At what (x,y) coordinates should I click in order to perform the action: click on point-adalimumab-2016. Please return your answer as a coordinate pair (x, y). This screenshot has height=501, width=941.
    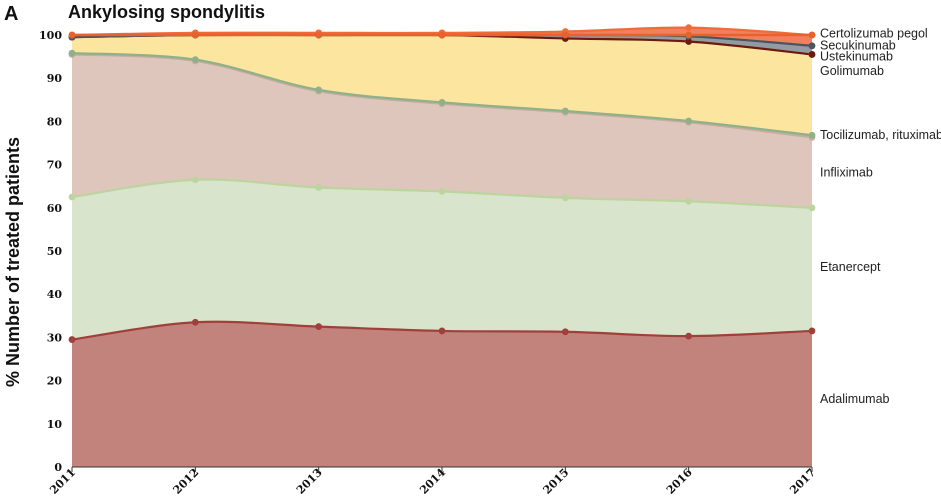
    Looking at the image, I should click on (689, 336).